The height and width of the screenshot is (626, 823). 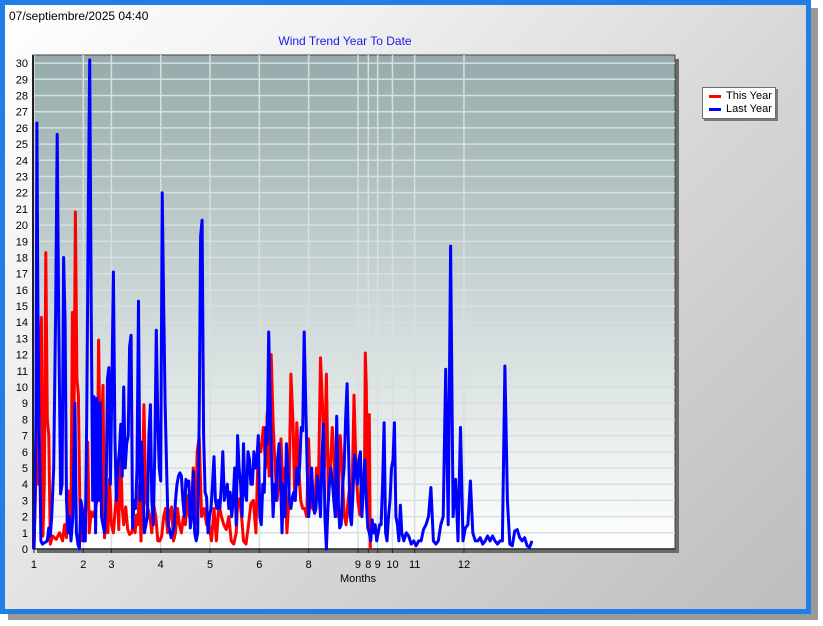 I want to click on y-tick-label-18: 18, so click(x=22, y=258).